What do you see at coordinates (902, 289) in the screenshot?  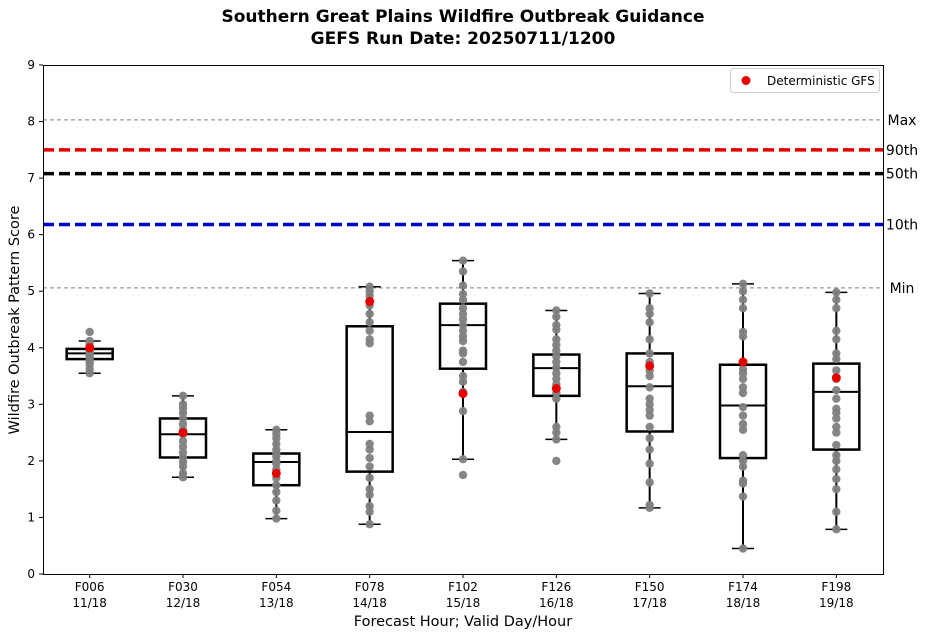 I see `ref-label-min: Min` at bounding box center [902, 289].